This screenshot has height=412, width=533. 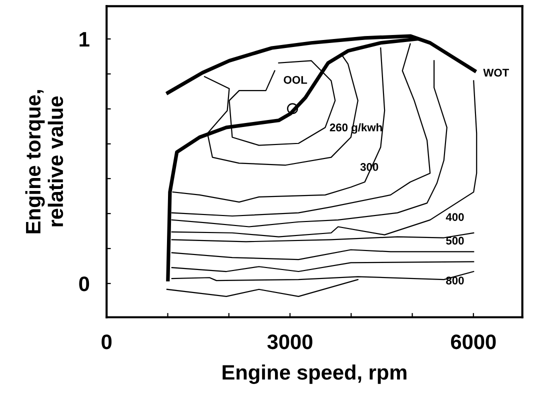 What do you see at coordinates (496, 72) in the screenshot?
I see `annotation: WOT` at bounding box center [496, 72].